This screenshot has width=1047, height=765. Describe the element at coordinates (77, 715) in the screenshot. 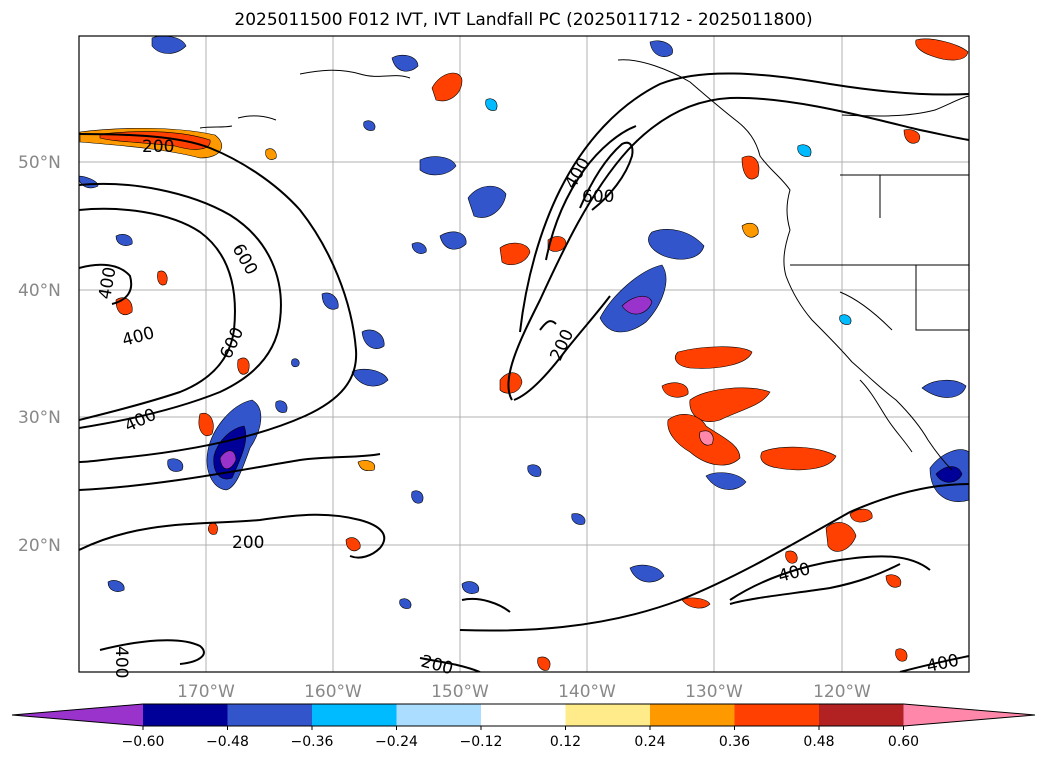

I see `colorbar-extend-min` at that location.